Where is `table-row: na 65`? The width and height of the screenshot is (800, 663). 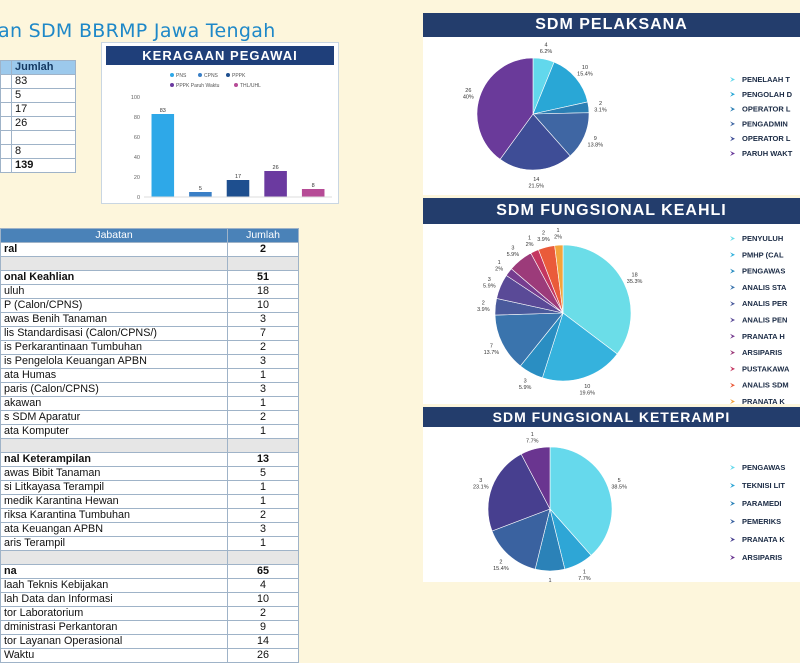
table-row: na 65 is located at coordinates (149, 571).